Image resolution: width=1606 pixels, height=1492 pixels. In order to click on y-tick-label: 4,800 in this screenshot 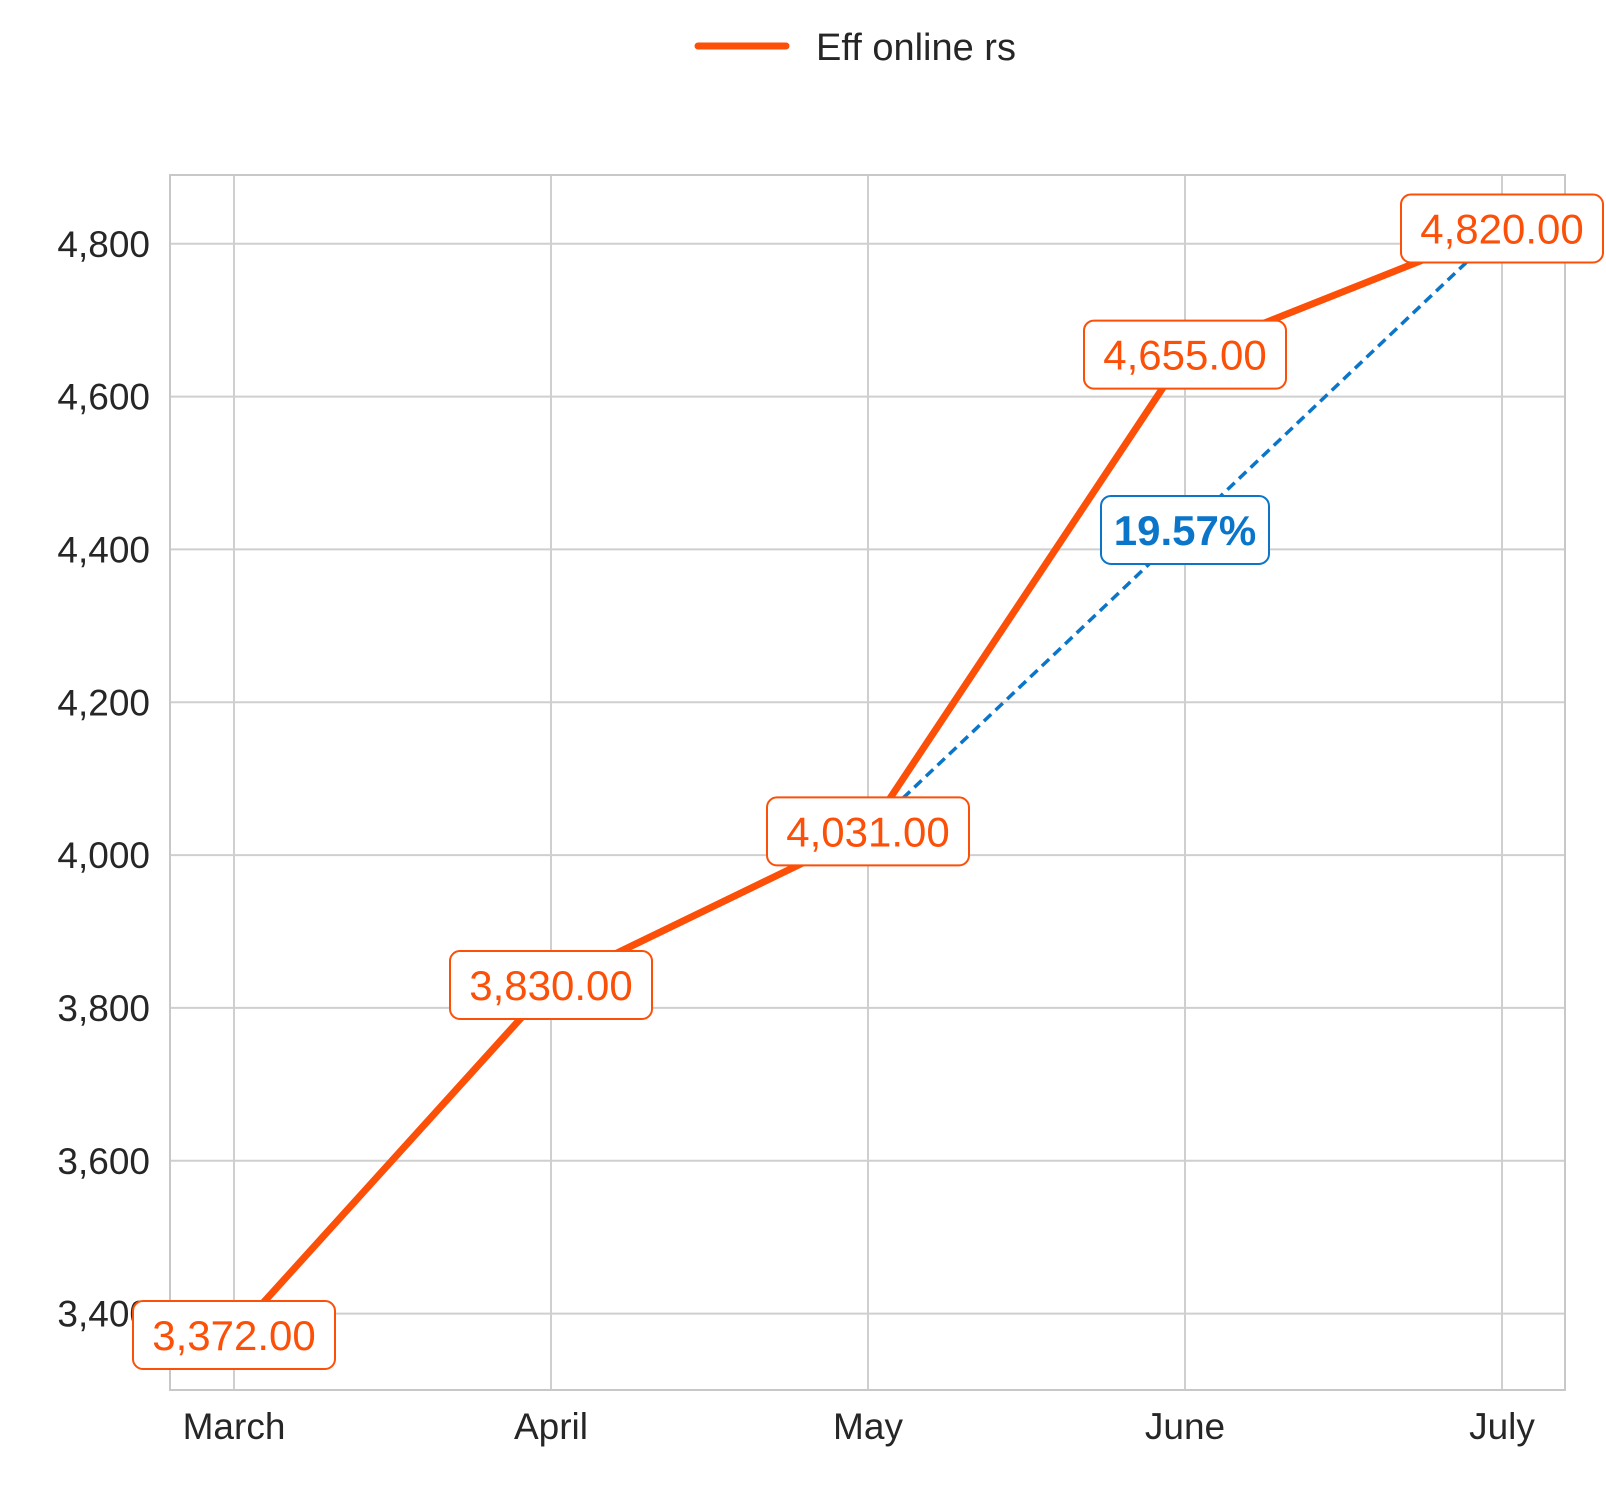, I will do `click(103, 244)`.